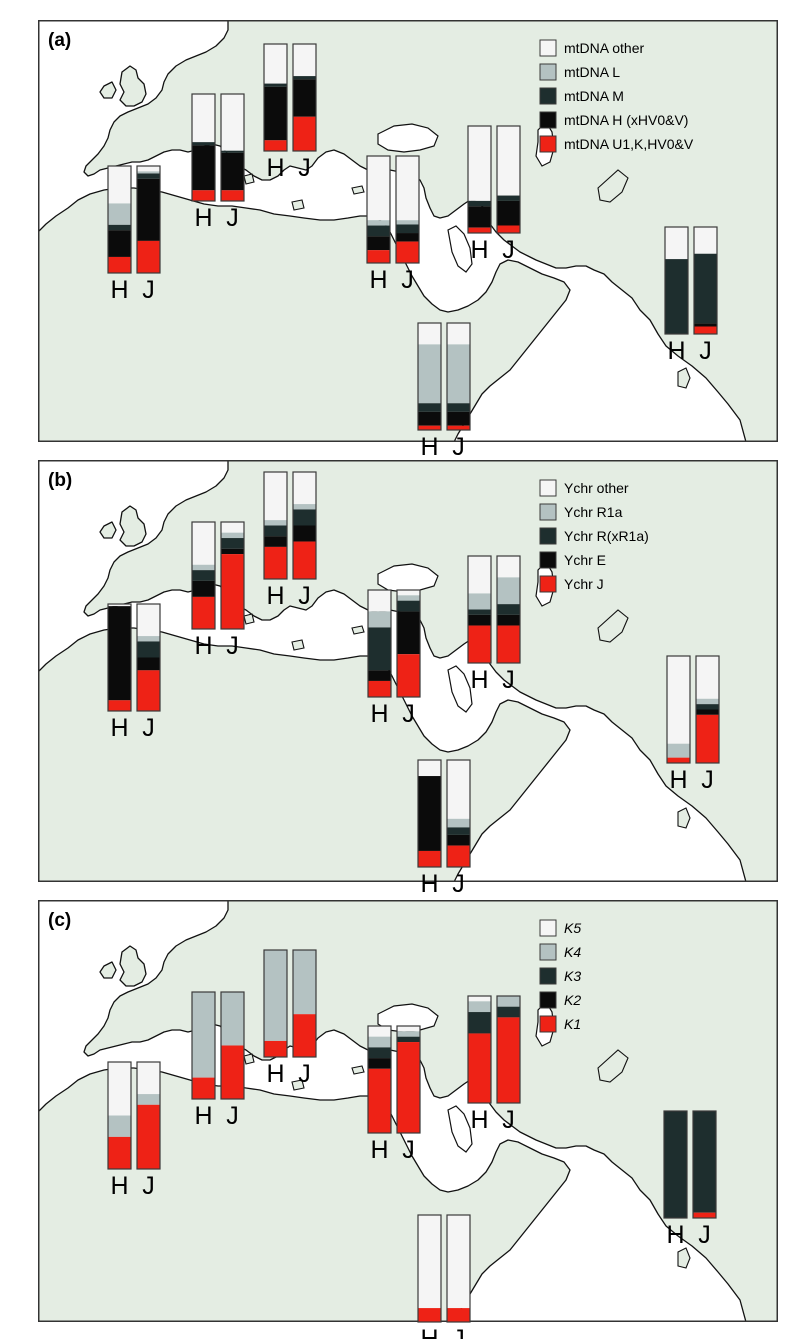 The image size is (785, 1339). Describe the element at coordinates (572, 952) in the screenshot. I see `legend-label-2: K4` at that location.